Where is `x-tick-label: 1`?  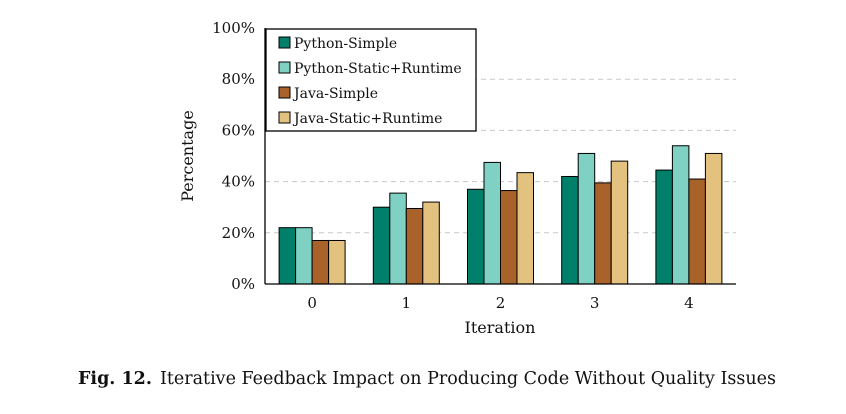
x-tick-label: 1 is located at coordinates (407, 303).